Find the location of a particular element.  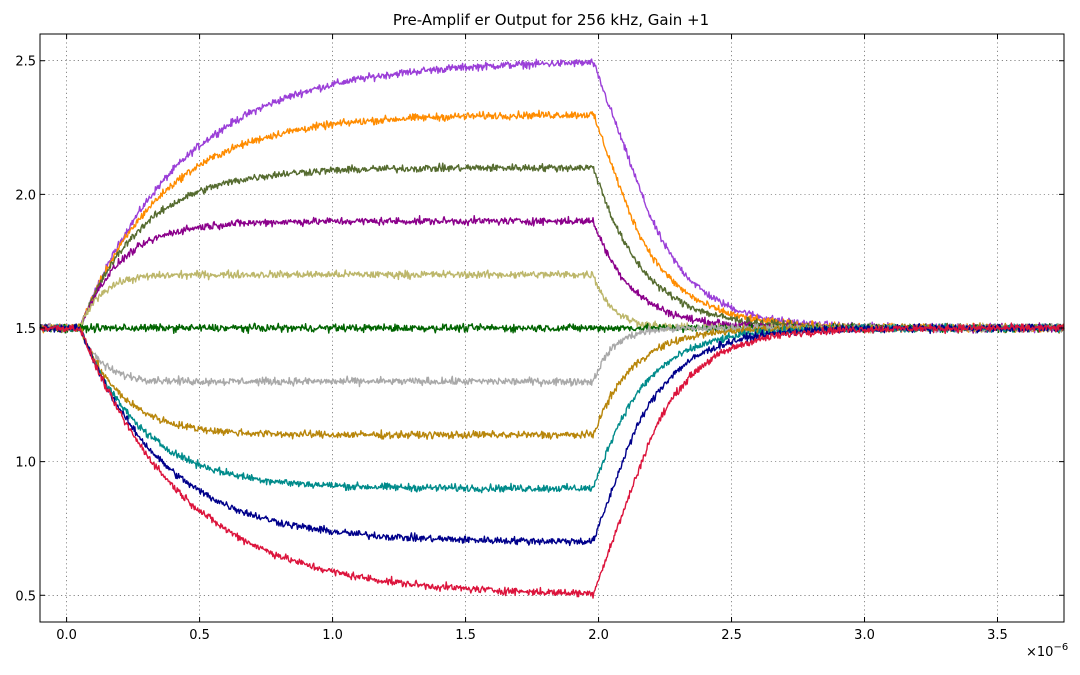

x-tick-label: 0.0 is located at coordinates (66, 635).